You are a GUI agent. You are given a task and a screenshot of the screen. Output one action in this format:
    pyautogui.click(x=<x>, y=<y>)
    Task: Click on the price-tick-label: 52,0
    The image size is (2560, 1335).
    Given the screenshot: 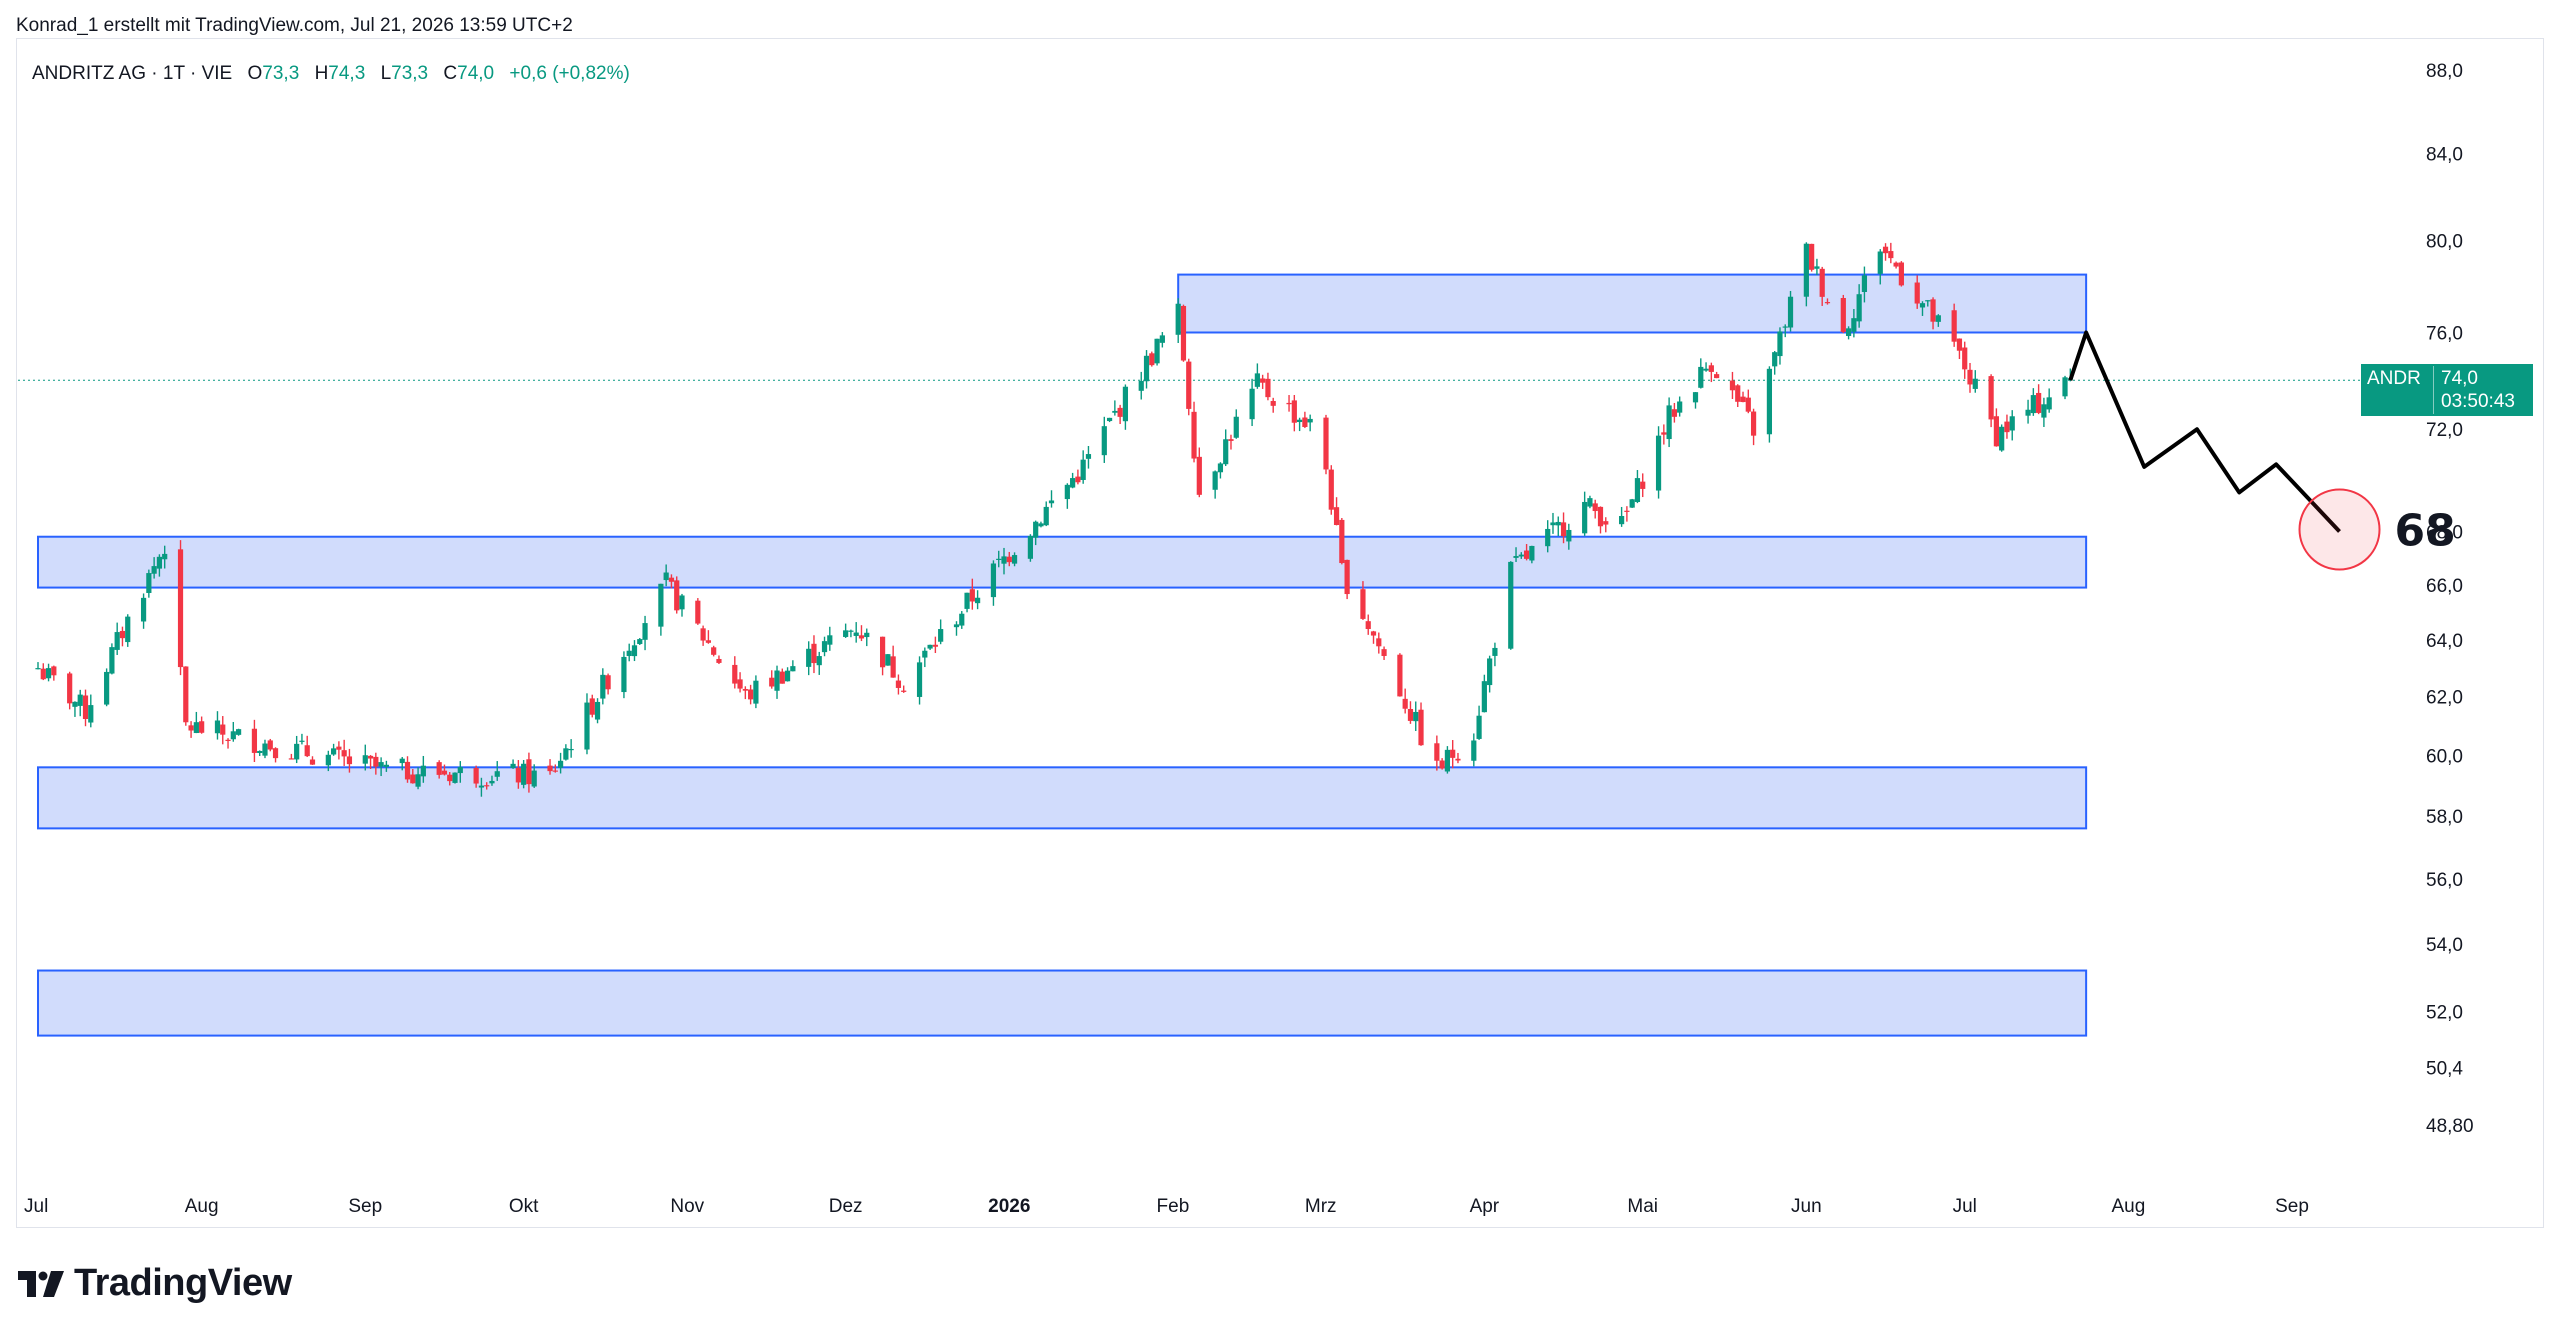 What is the action you would take?
    pyautogui.click(x=2444, y=1012)
    